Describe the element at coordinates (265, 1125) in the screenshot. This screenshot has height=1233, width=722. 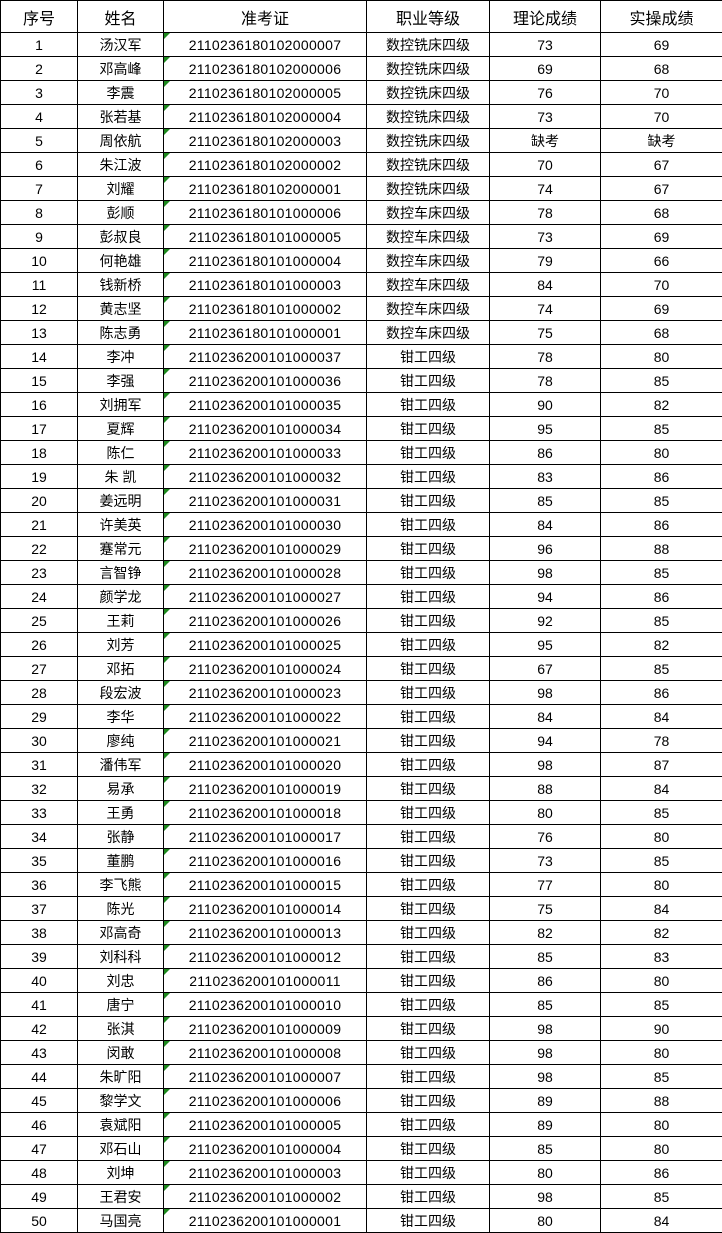
I see `cell-exam-id: 2110236200101000005` at that location.